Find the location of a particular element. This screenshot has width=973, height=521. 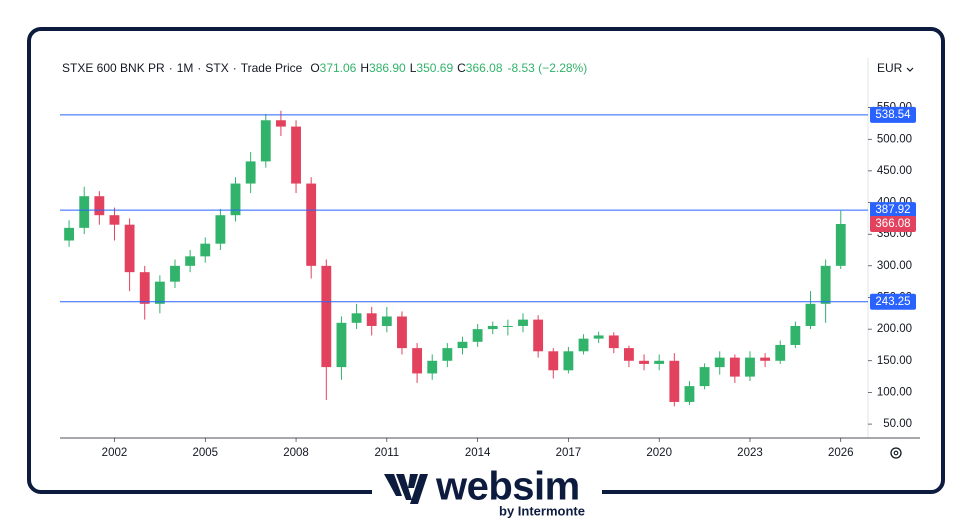

brand-sub: by Intermonte is located at coordinates (542, 510).